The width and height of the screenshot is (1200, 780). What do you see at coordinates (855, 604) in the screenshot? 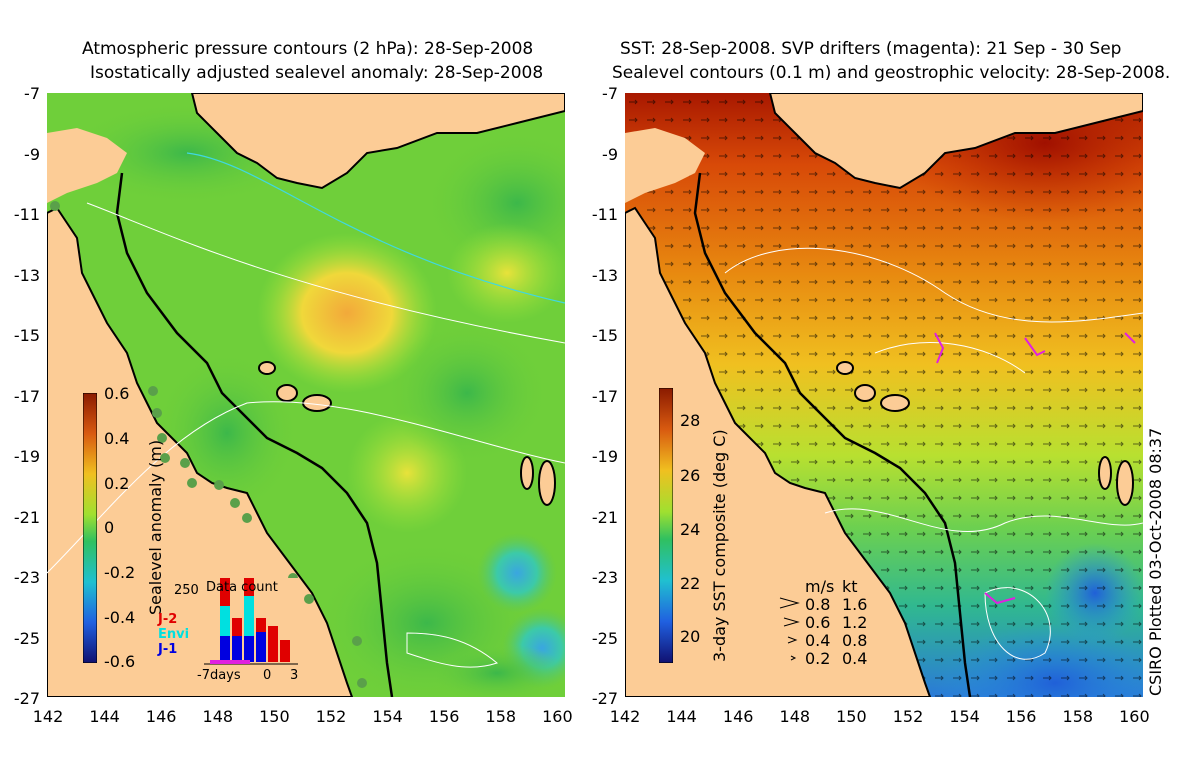
I see `velocity-key-row-0-kt: 1.6` at bounding box center [855, 604].